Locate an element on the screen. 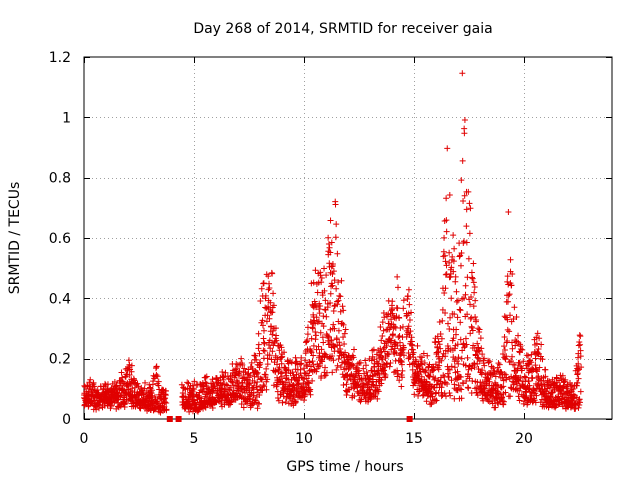 This screenshot has height=480, width=640. x-tick-label: 20 is located at coordinates (524, 439).